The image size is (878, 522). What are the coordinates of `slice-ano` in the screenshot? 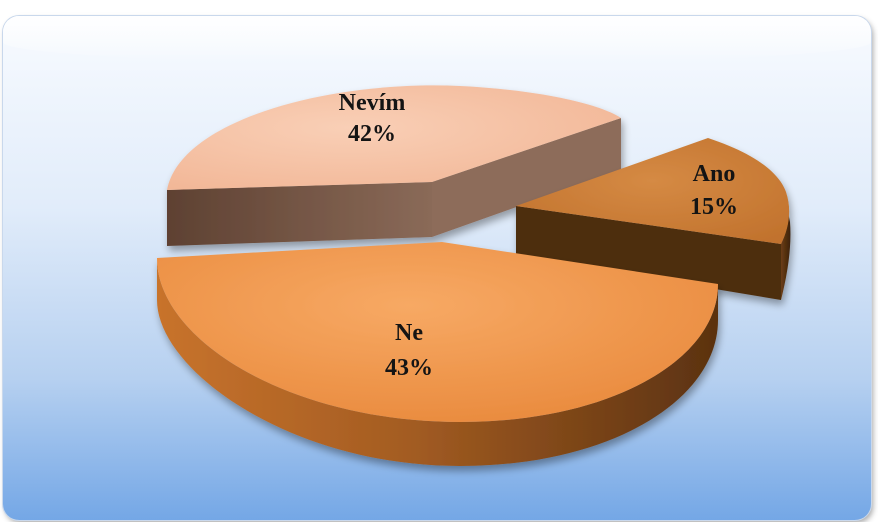 It's located at (653, 219).